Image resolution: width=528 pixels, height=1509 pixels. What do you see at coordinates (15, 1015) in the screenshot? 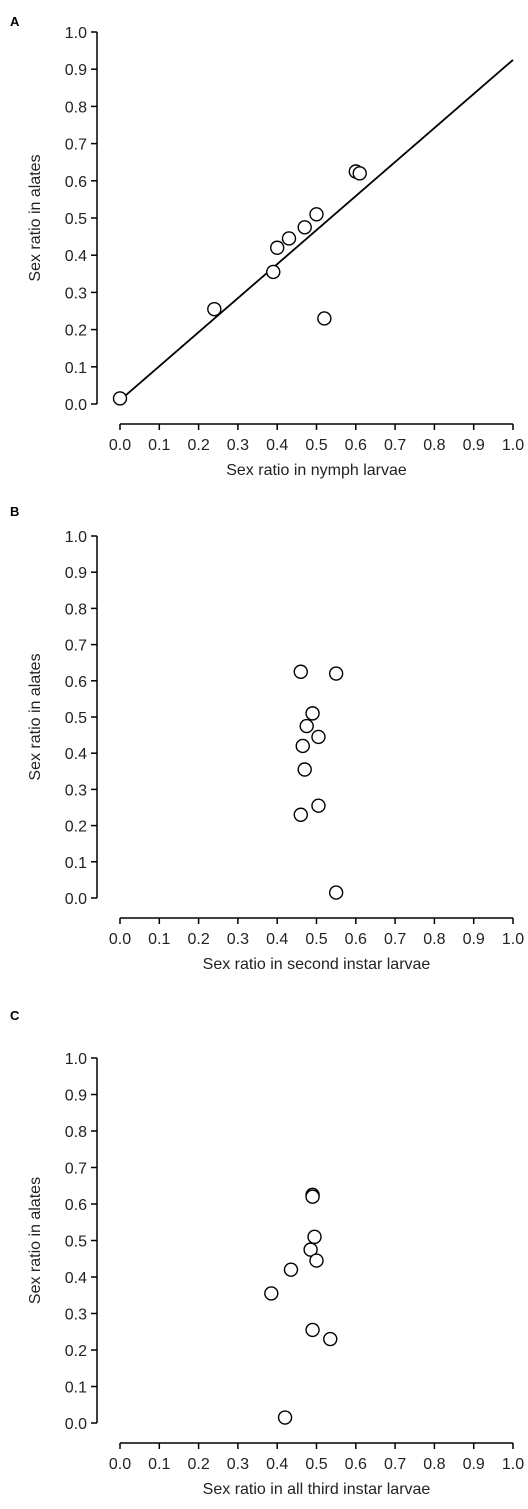
I see `panel-label: C` at bounding box center [15, 1015].